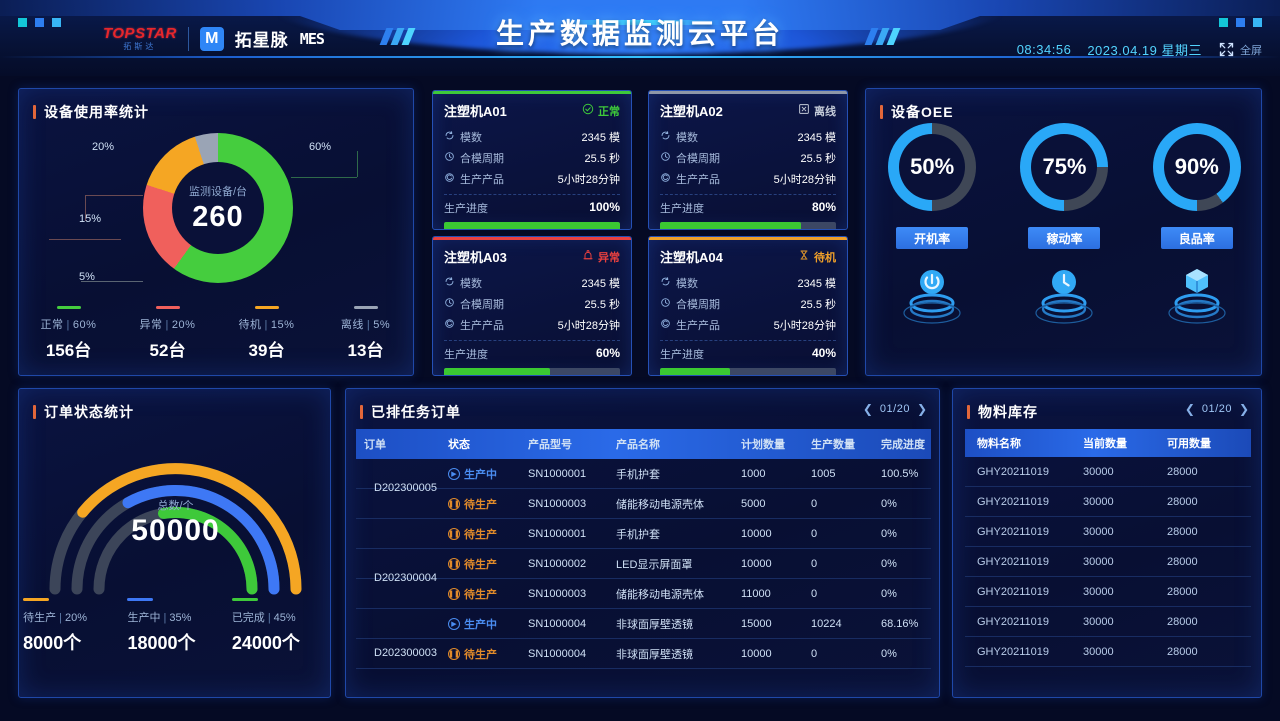 Image resolution: width=1280 pixels, height=721 pixels. I want to click on table-row: ❚❚ 待生产 SN1000002 LED显示屏面罩 10000 0 0%, so click(643, 564).